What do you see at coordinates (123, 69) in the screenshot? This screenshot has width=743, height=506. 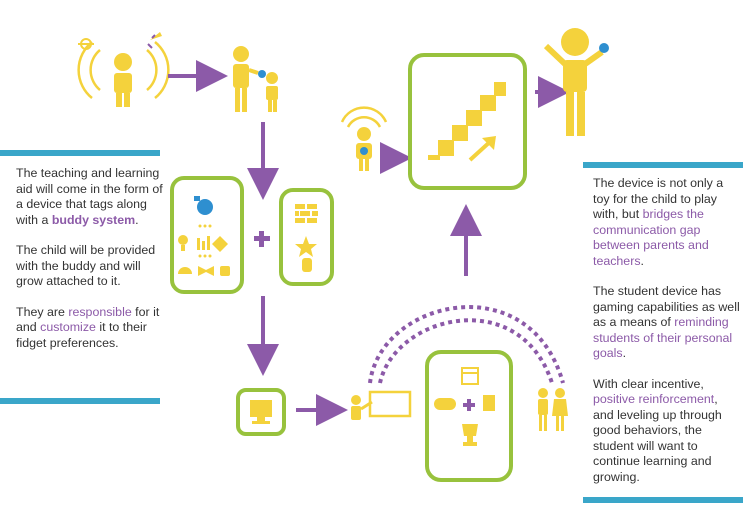 I see `child-hero-icon` at bounding box center [123, 69].